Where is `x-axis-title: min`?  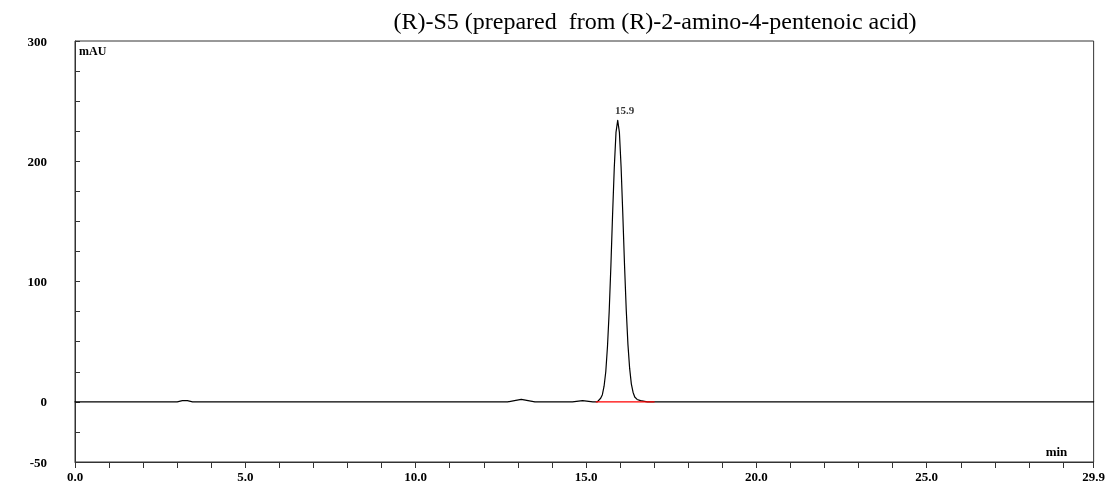
x-axis-title: min is located at coordinates (1057, 451).